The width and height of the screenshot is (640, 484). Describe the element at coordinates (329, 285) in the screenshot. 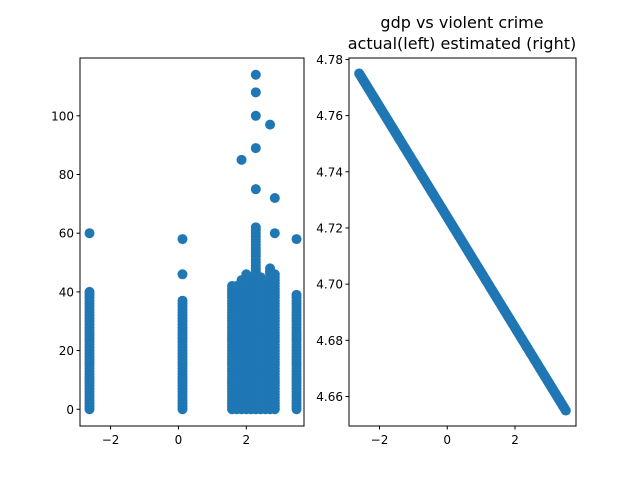

I see `y-tick-label: 4.70` at that location.